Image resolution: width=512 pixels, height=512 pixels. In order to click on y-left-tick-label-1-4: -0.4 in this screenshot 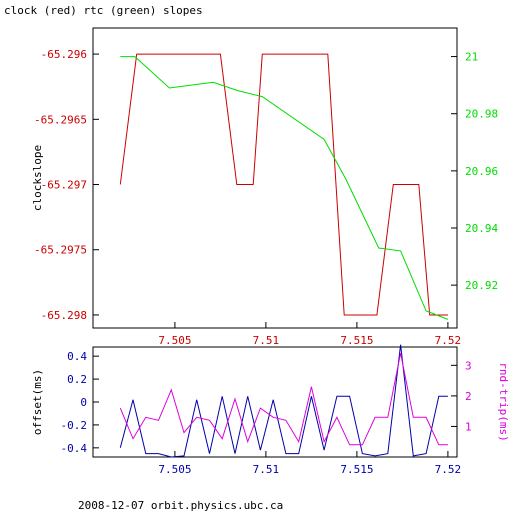, I will do `click(74, 448)`.